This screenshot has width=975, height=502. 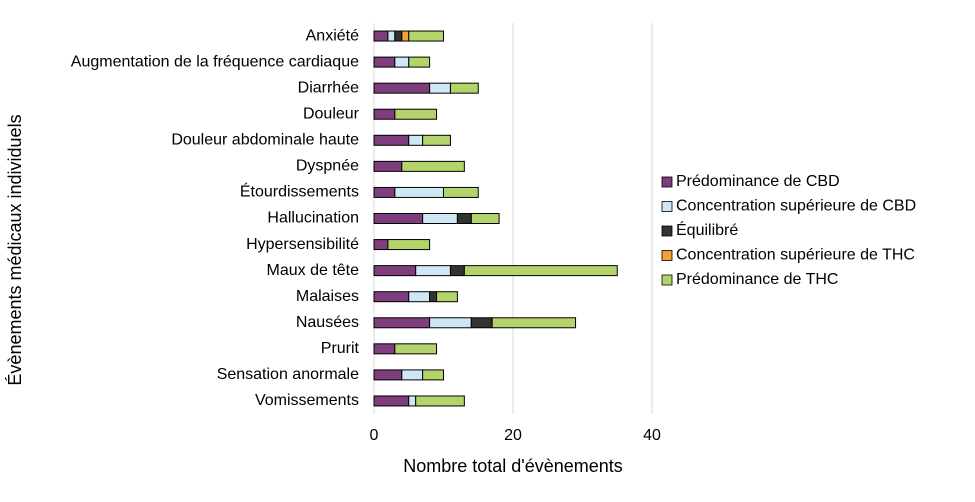 What do you see at coordinates (331, 113) in the screenshot?
I see `y-tick-label: Douleur` at bounding box center [331, 113].